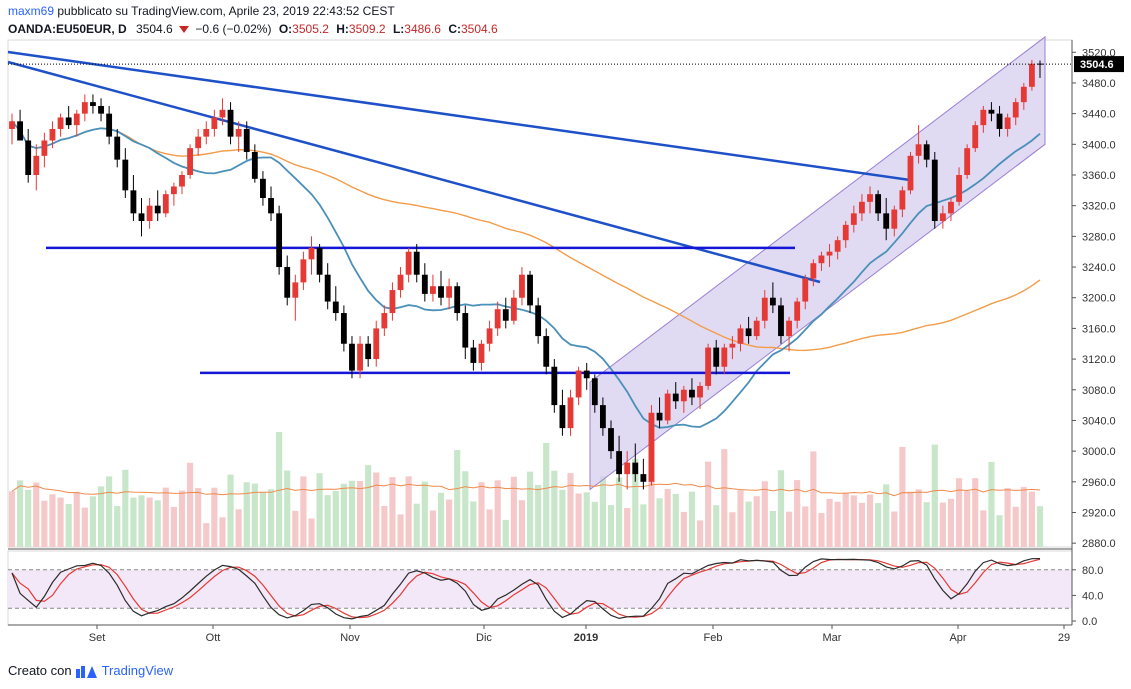 This screenshot has width=1131, height=689. What do you see at coordinates (233, 29) in the screenshot?
I see `price-change: −0.6 (−0.02%)` at bounding box center [233, 29].